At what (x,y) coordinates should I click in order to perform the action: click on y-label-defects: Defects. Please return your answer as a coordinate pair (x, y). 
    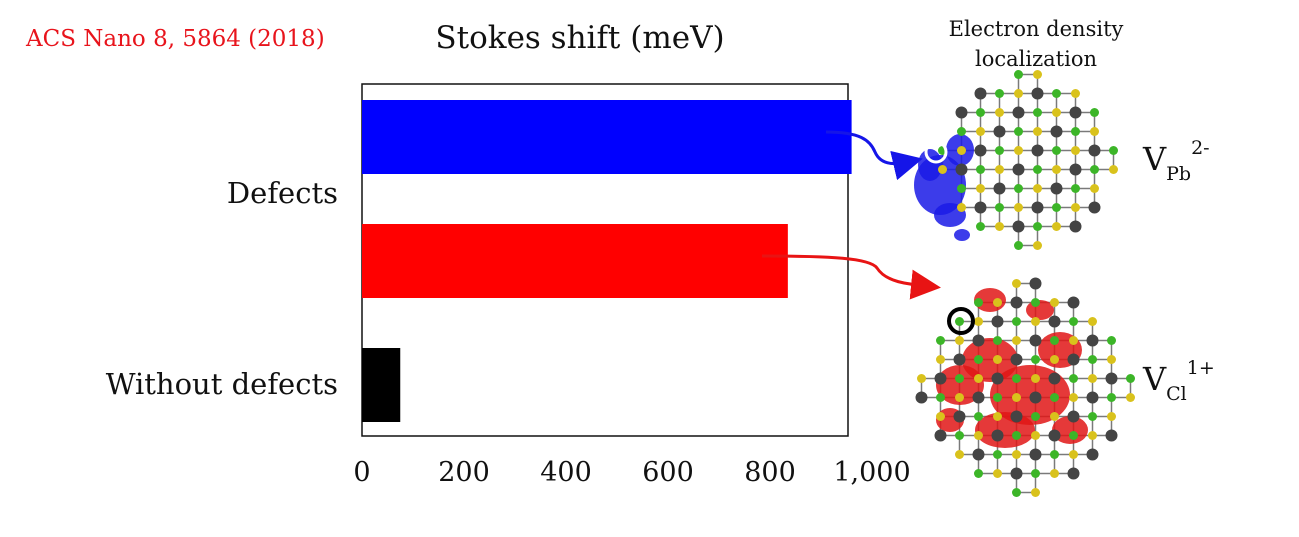
    Looking at the image, I should click on (282, 193).